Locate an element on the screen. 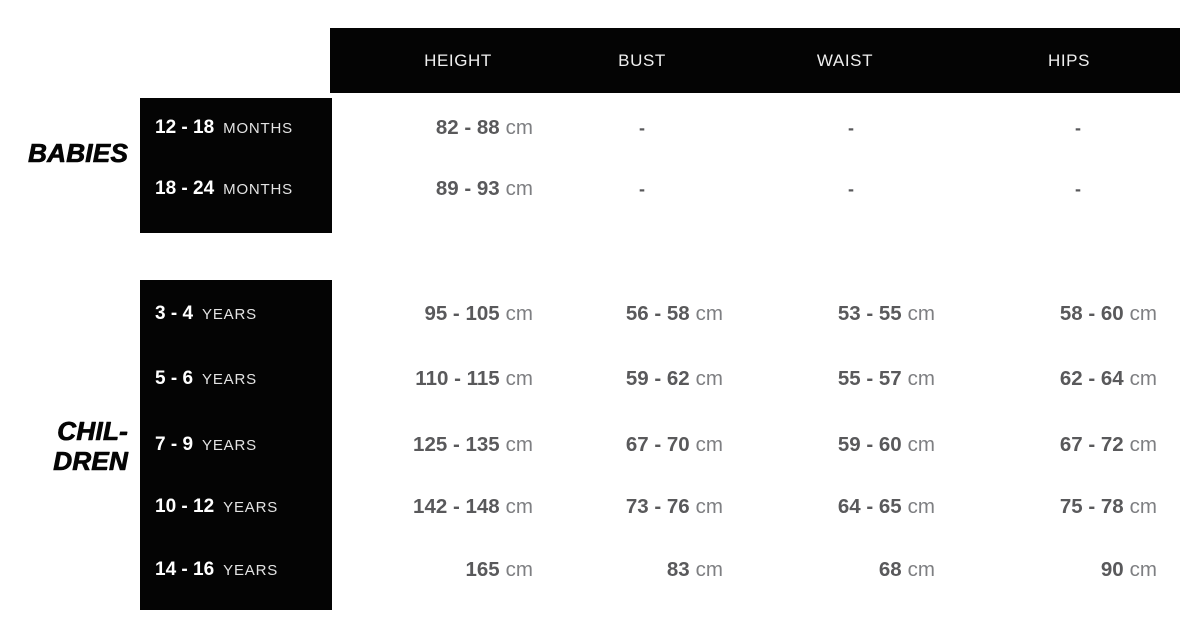 The image size is (1200, 642). cell-hips: 75 - 78 cm is located at coordinates (1042, 507).